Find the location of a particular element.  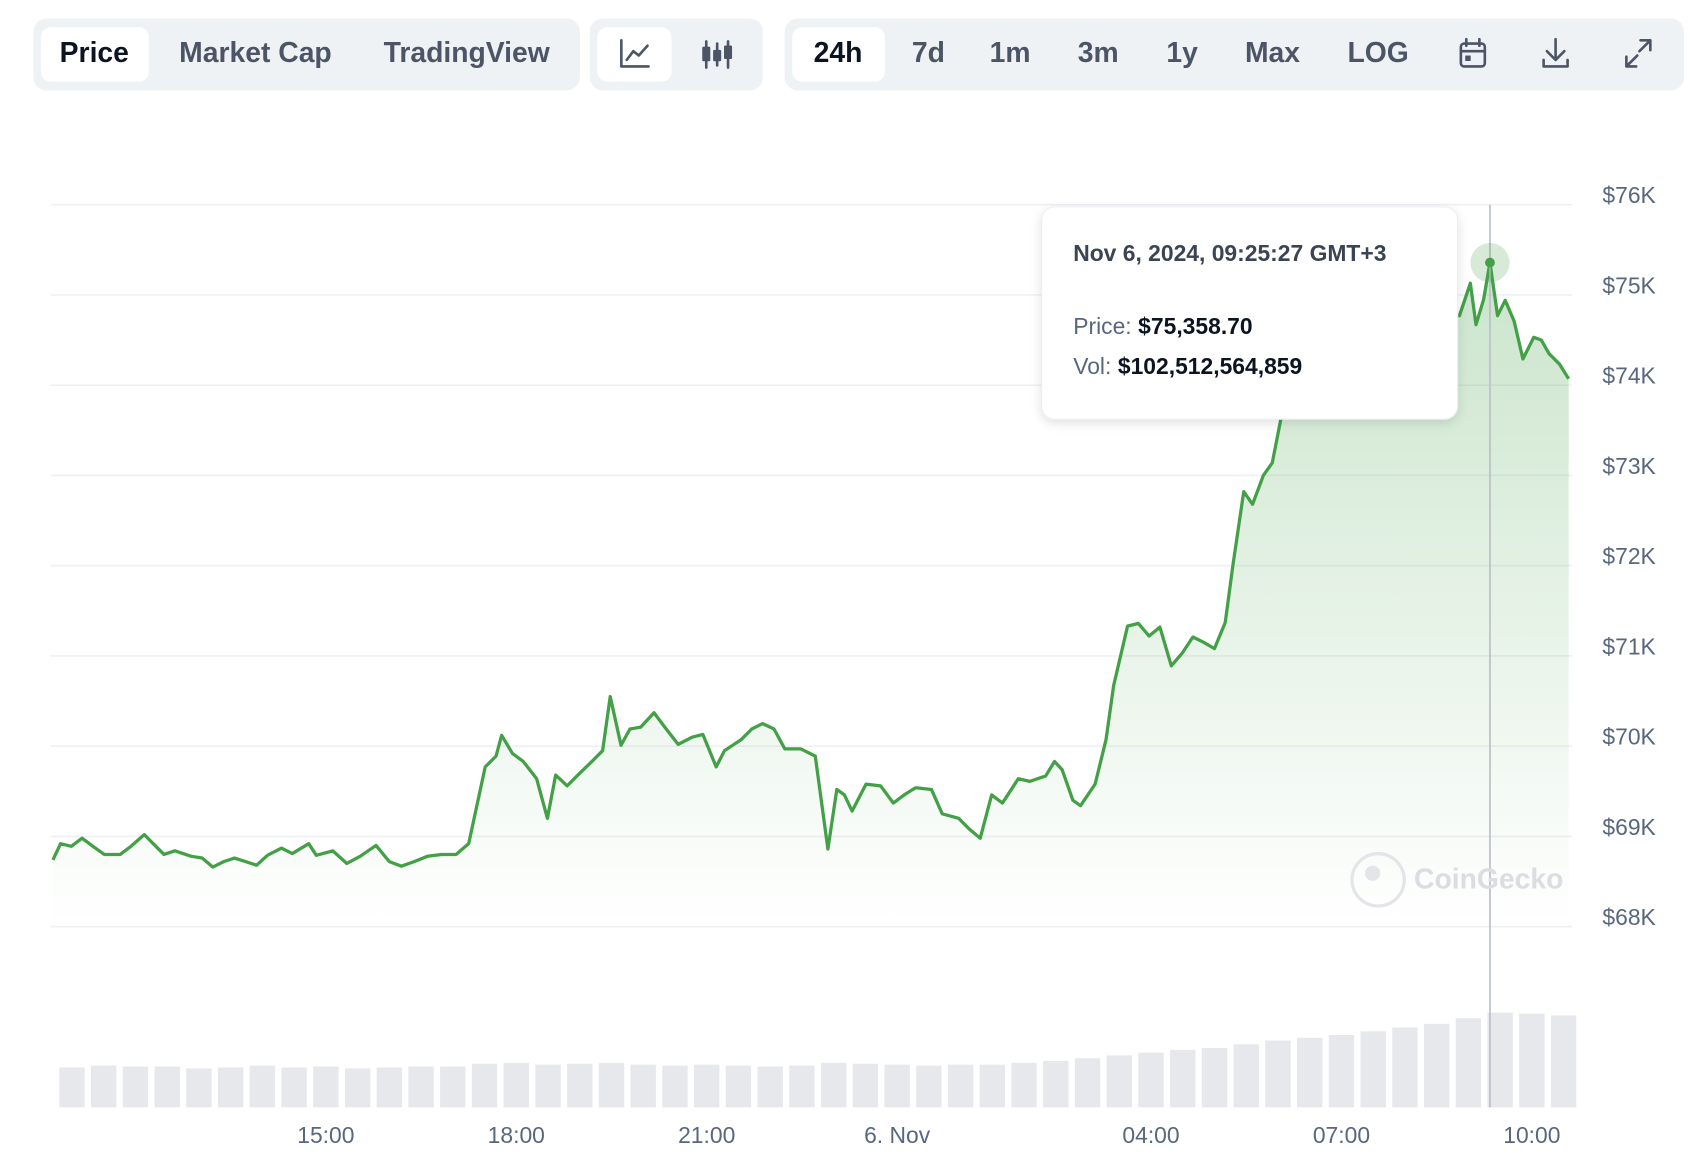

x-tick-label: 10:00 is located at coordinates (1531, 1135).